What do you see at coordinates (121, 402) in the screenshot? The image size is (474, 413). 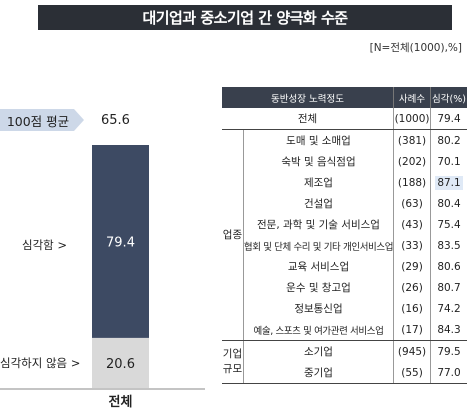 I see `x-tick-label: 전체` at bounding box center [121, 402].